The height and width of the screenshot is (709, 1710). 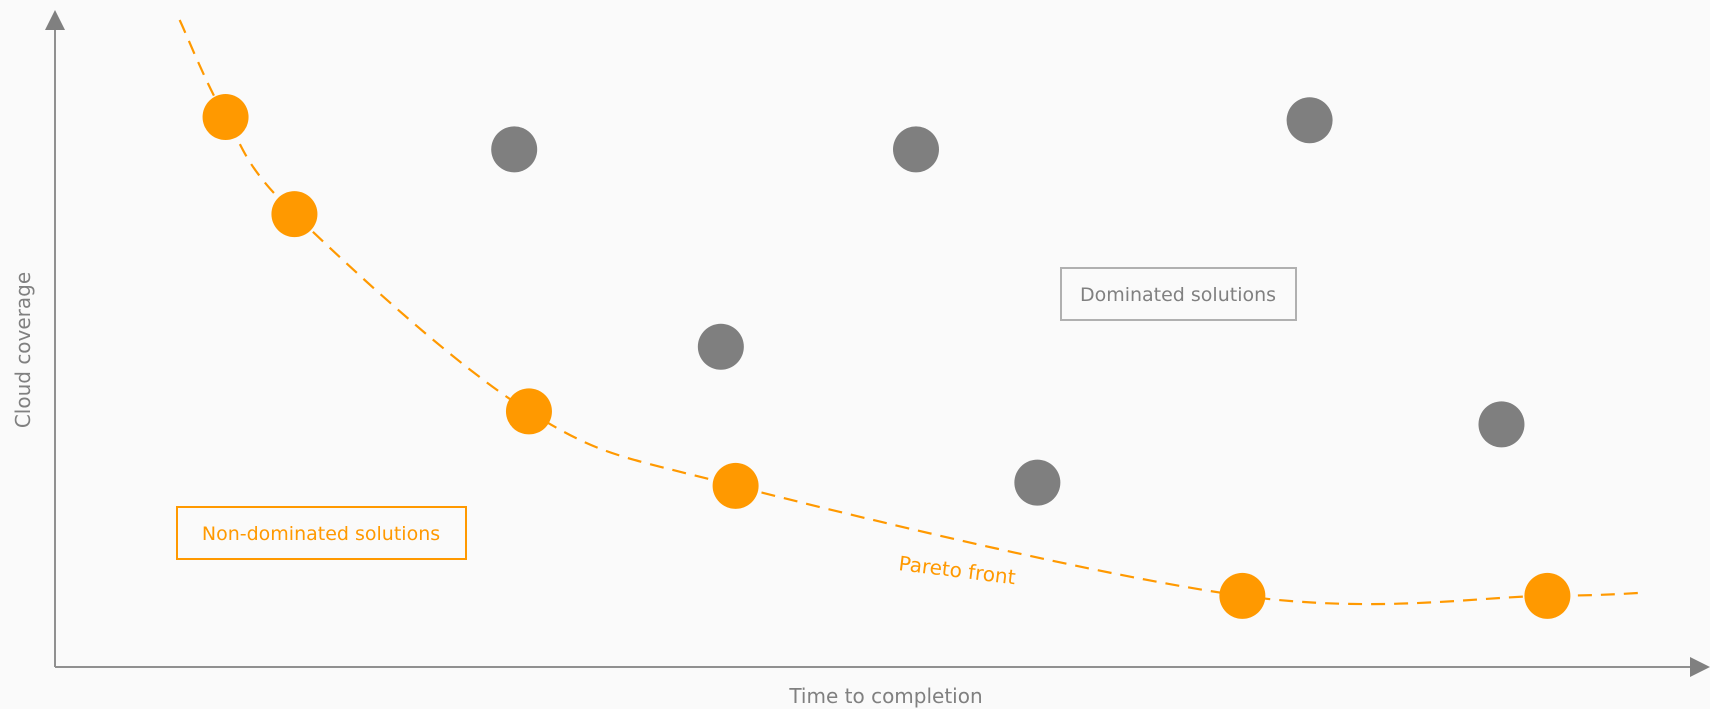 I want to click on dominated-solutions-box, so click(x=1178, y=294).